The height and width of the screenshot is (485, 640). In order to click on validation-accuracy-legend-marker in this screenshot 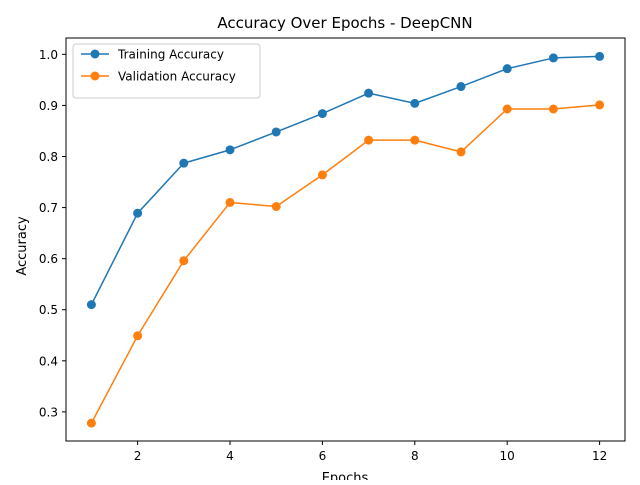, I will do `click(95, 76)`.